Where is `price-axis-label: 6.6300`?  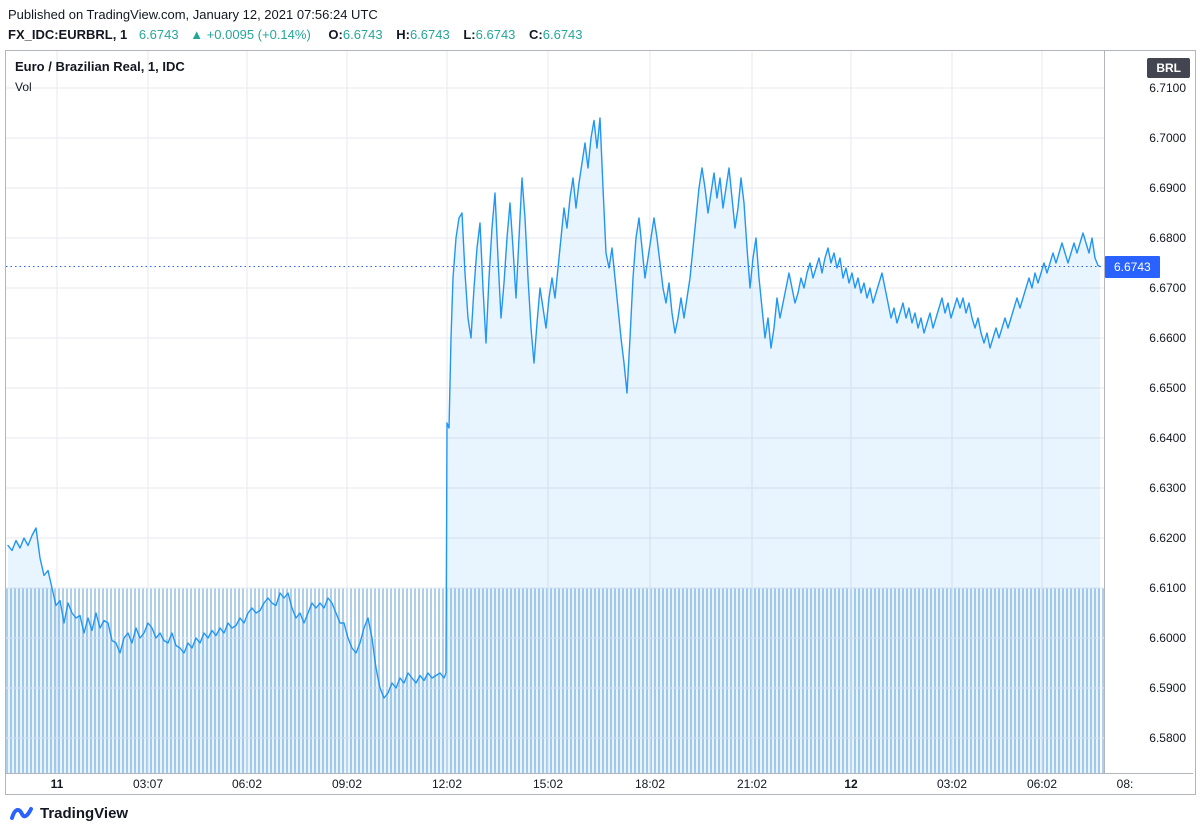
price-axis-label: 6.6300 is located at coordinates (1167, 488).